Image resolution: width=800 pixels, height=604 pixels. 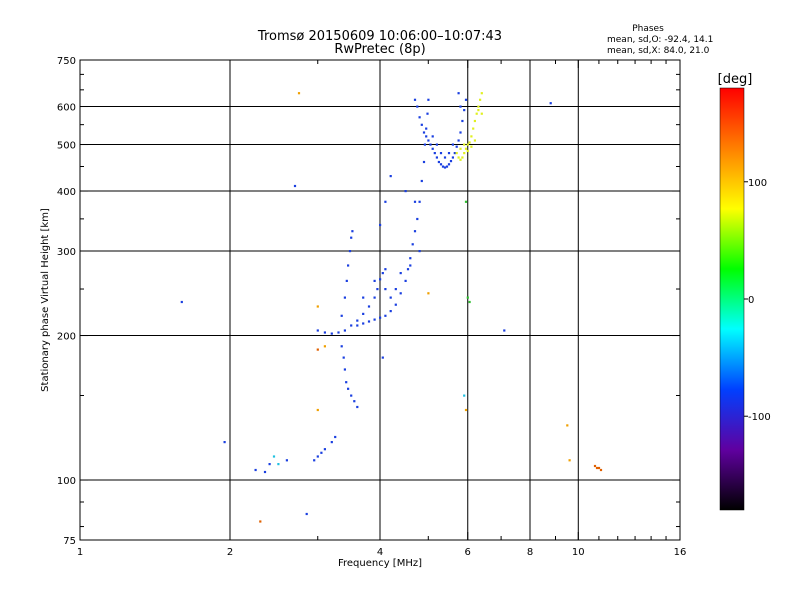 What do you see at coordinates (66, 146) in the screenshot?
I see `y-tick-label: 500` at bounding box center [66, 146].